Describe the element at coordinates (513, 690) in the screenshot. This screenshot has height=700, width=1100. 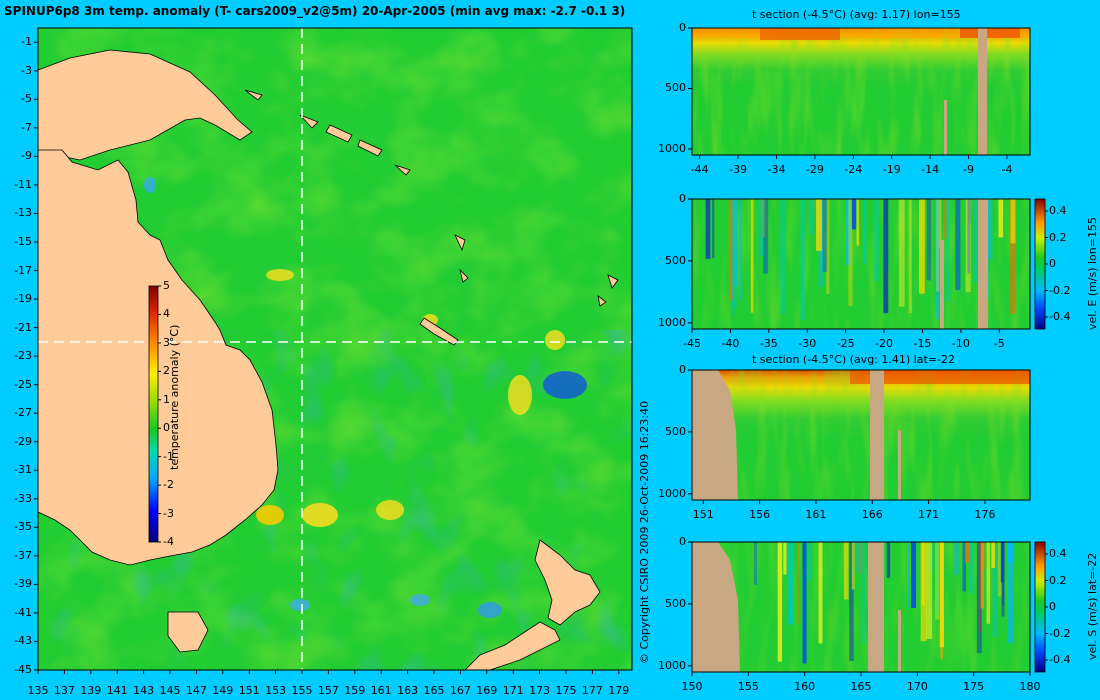
I see `map-xtick-label: 171` at that location.